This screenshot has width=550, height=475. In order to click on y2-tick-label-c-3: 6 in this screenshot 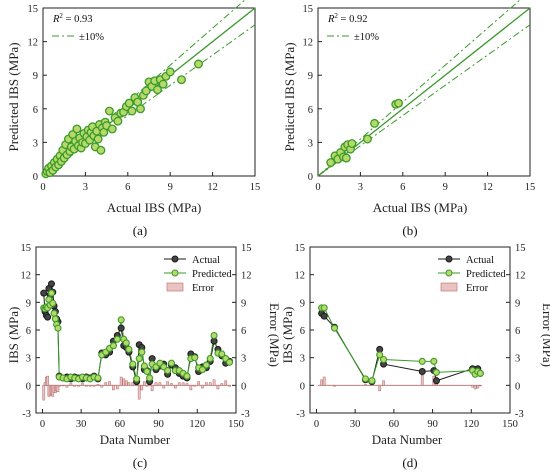, I will do `click(243, 331)`.